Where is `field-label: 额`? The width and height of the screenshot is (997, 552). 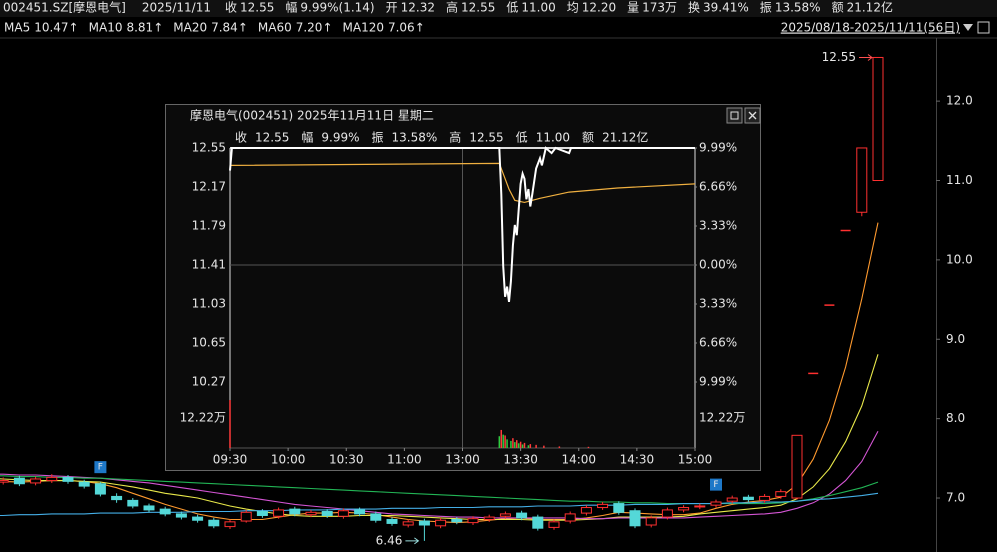 field-label: 额 is located at coordinates (838, 8).